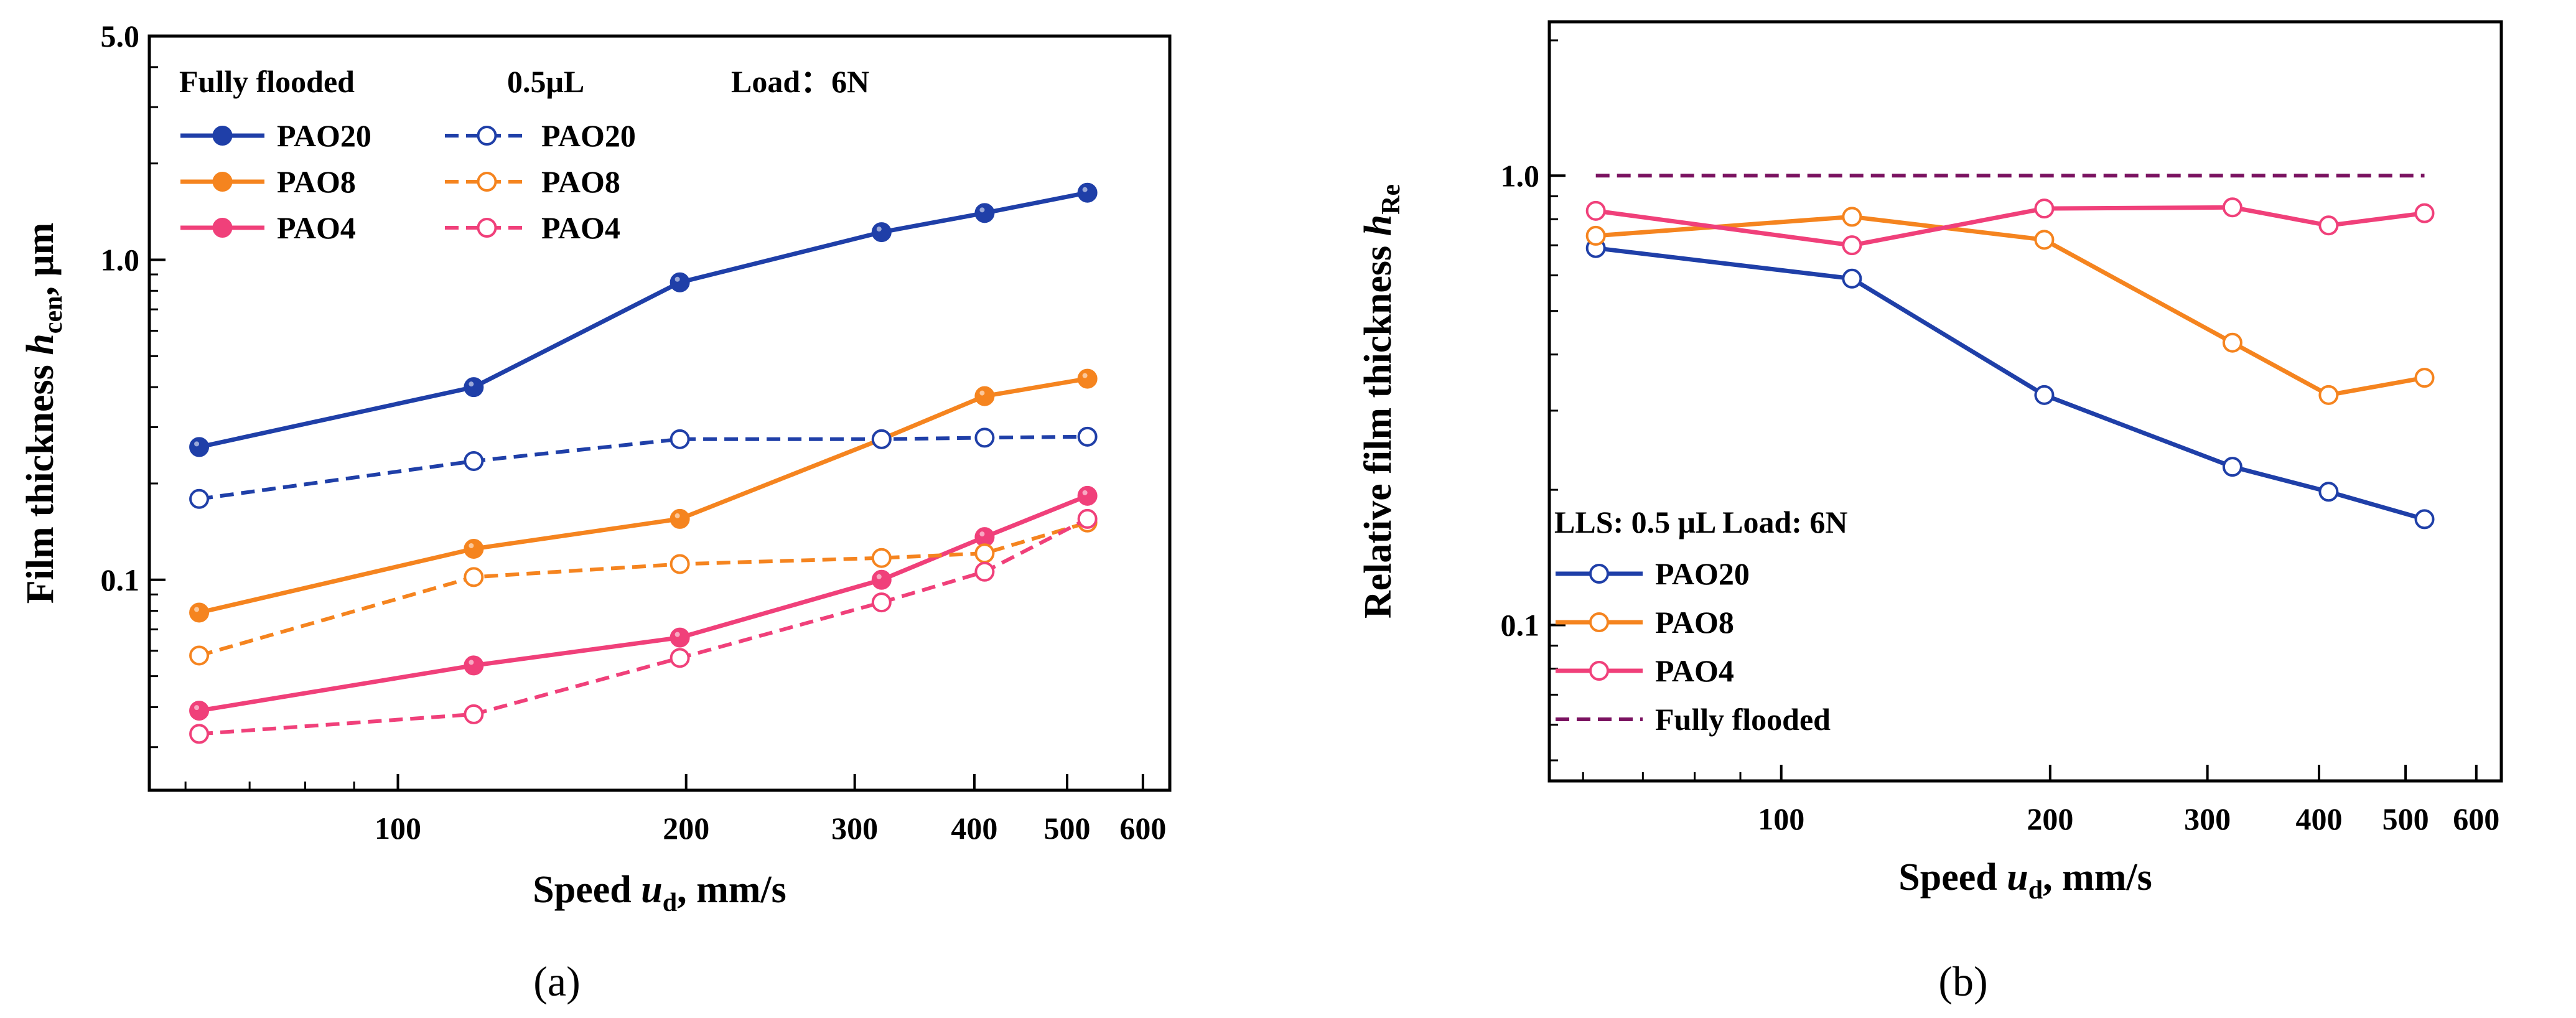 Image resolution: width=2576 pixels, height=1018 pixels. What do you see at coordinates (545, 81) in the screenshot?
I see `legend-header-volume: 0.5μL` at bounding box center [545, 81].